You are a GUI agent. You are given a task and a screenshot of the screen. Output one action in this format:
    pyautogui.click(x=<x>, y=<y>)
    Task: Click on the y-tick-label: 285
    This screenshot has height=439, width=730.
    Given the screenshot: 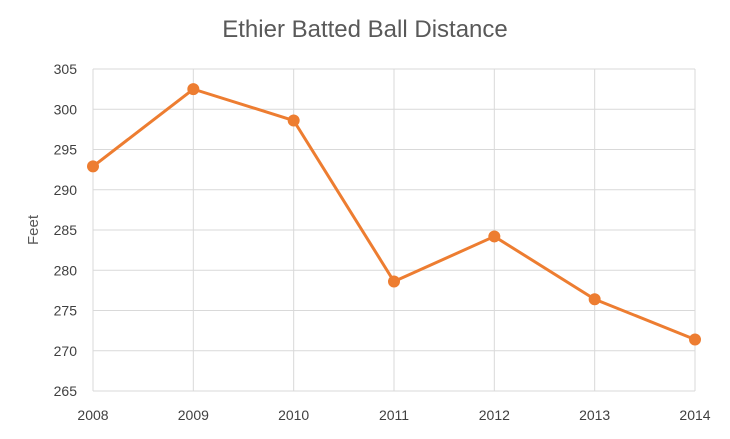 What is the action you would take?
    pyautogui.click(x=66, y=230)
    